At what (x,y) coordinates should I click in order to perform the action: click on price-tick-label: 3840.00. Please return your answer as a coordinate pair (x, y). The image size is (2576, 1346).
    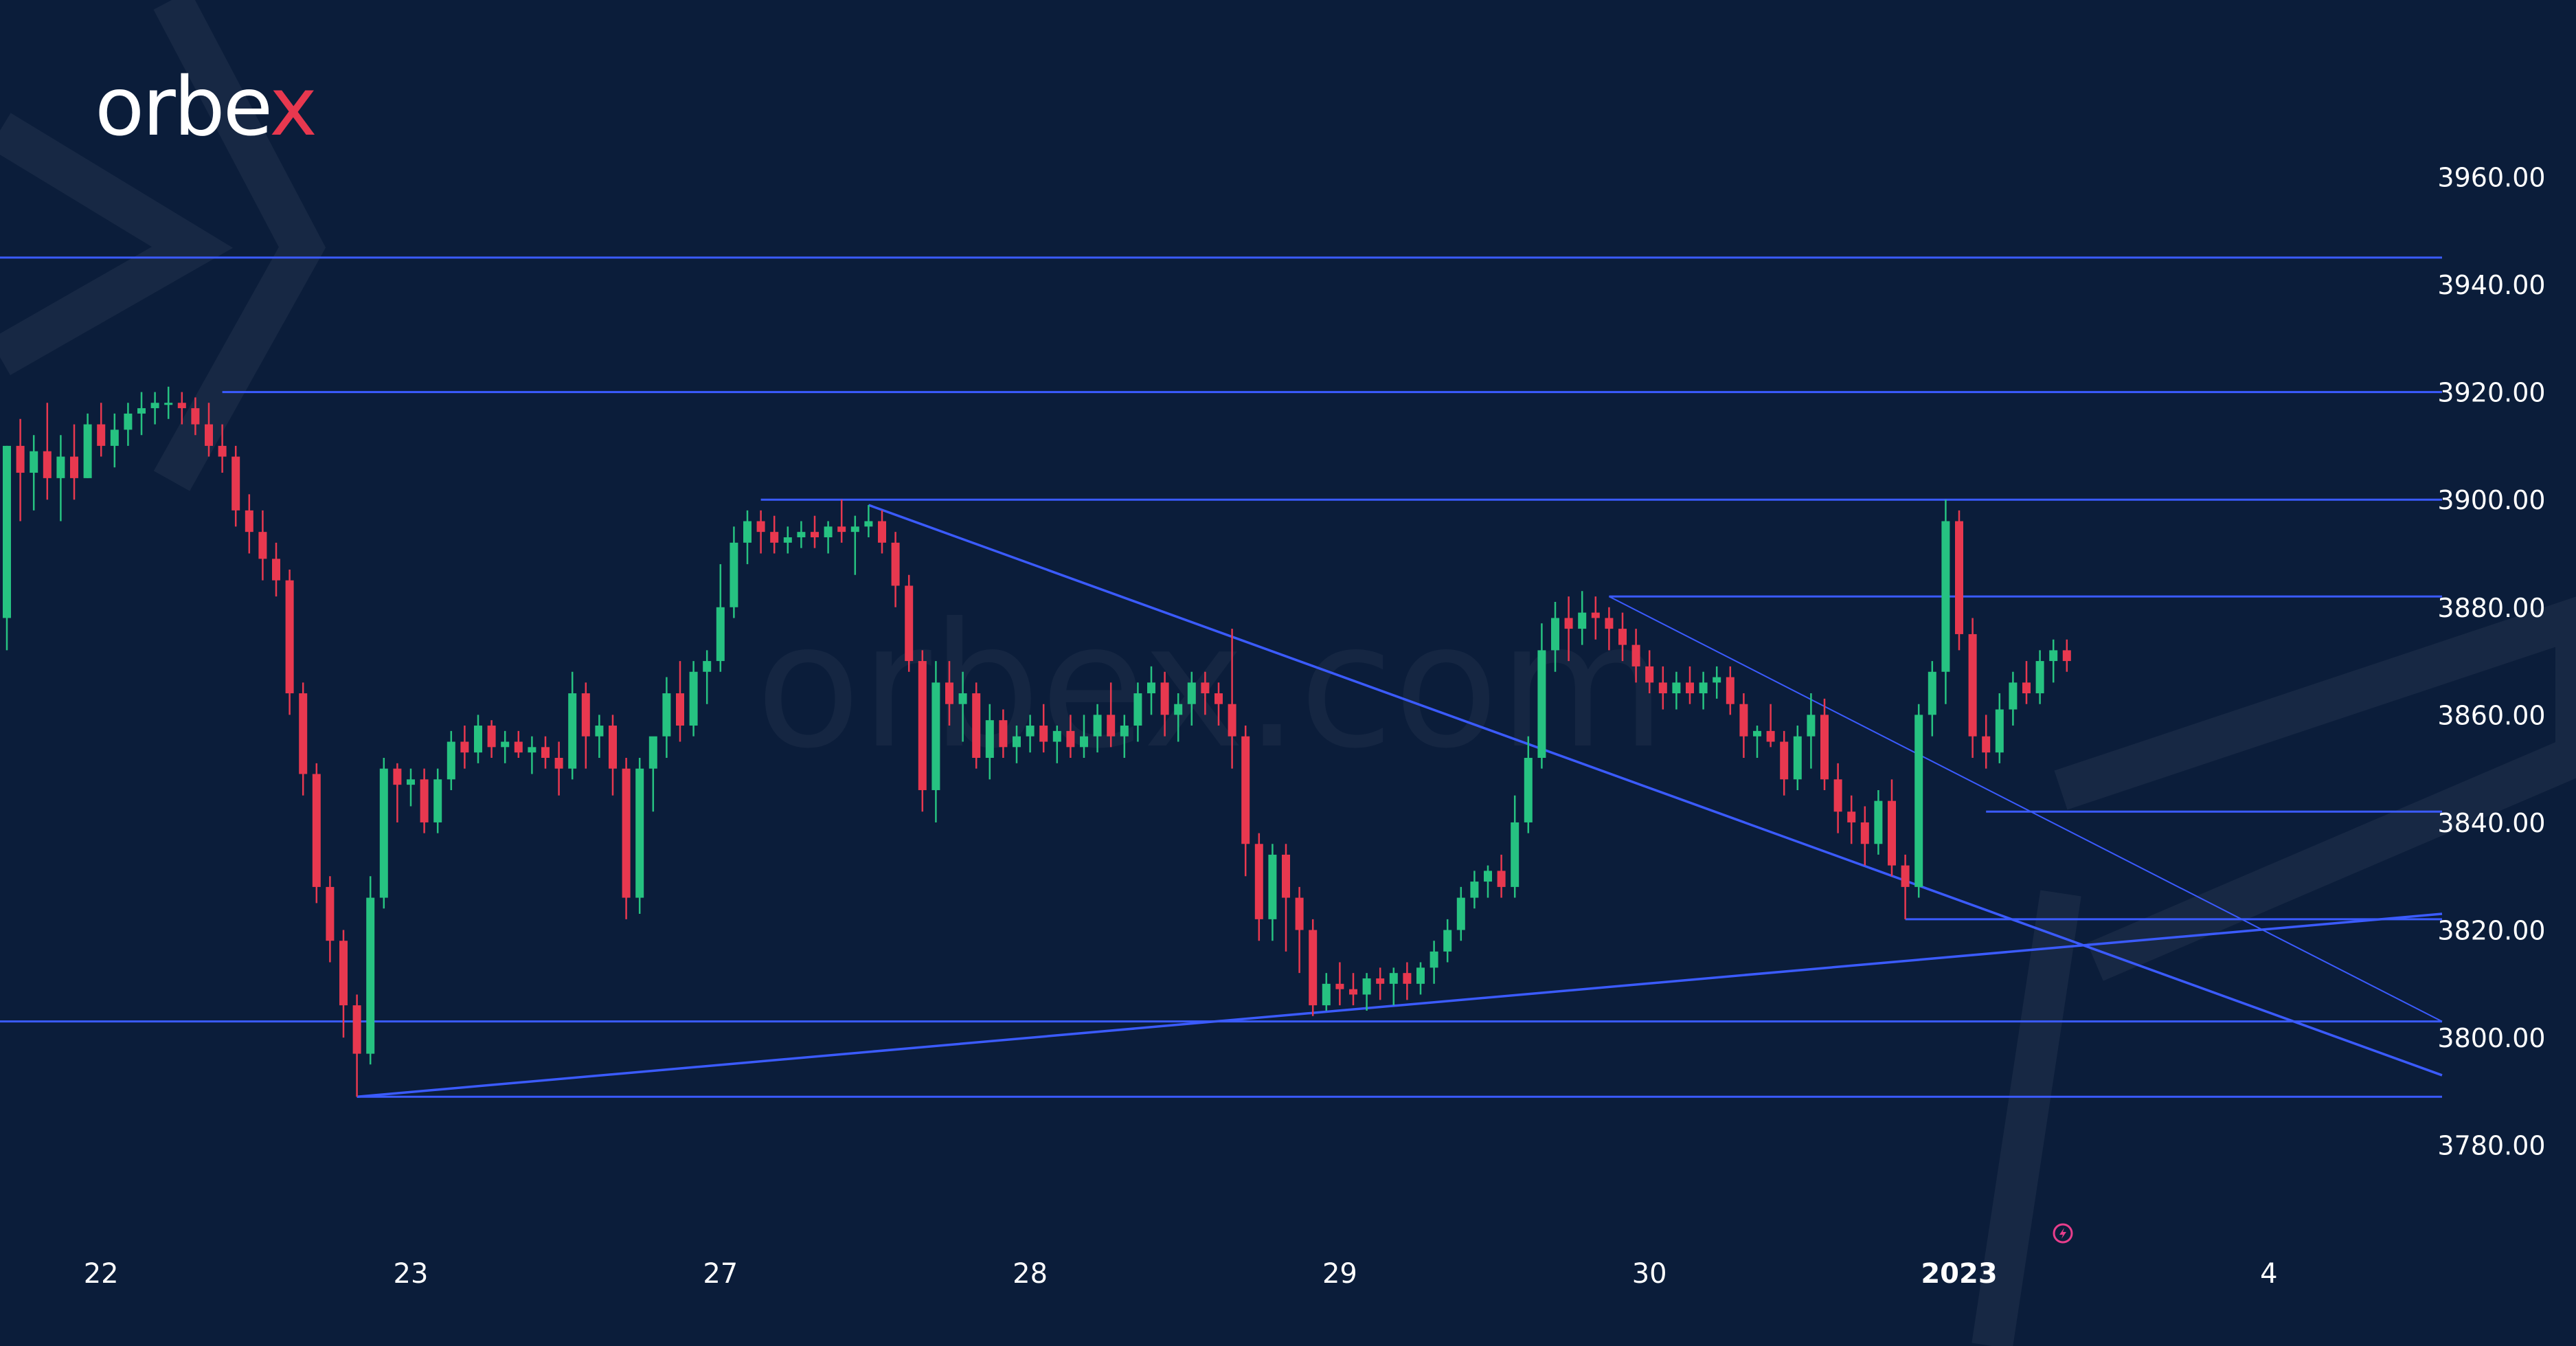
    Looking at the image, I should click on (2491, 823).